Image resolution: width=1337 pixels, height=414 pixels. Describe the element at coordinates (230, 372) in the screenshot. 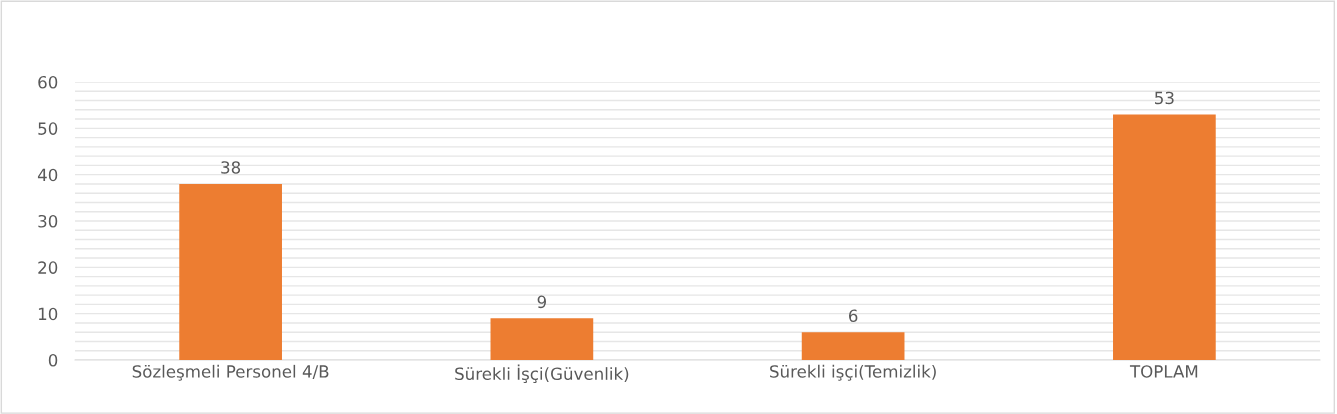

I see `x-tick-label: Sözleşmeli Personel 4/B` at that location.